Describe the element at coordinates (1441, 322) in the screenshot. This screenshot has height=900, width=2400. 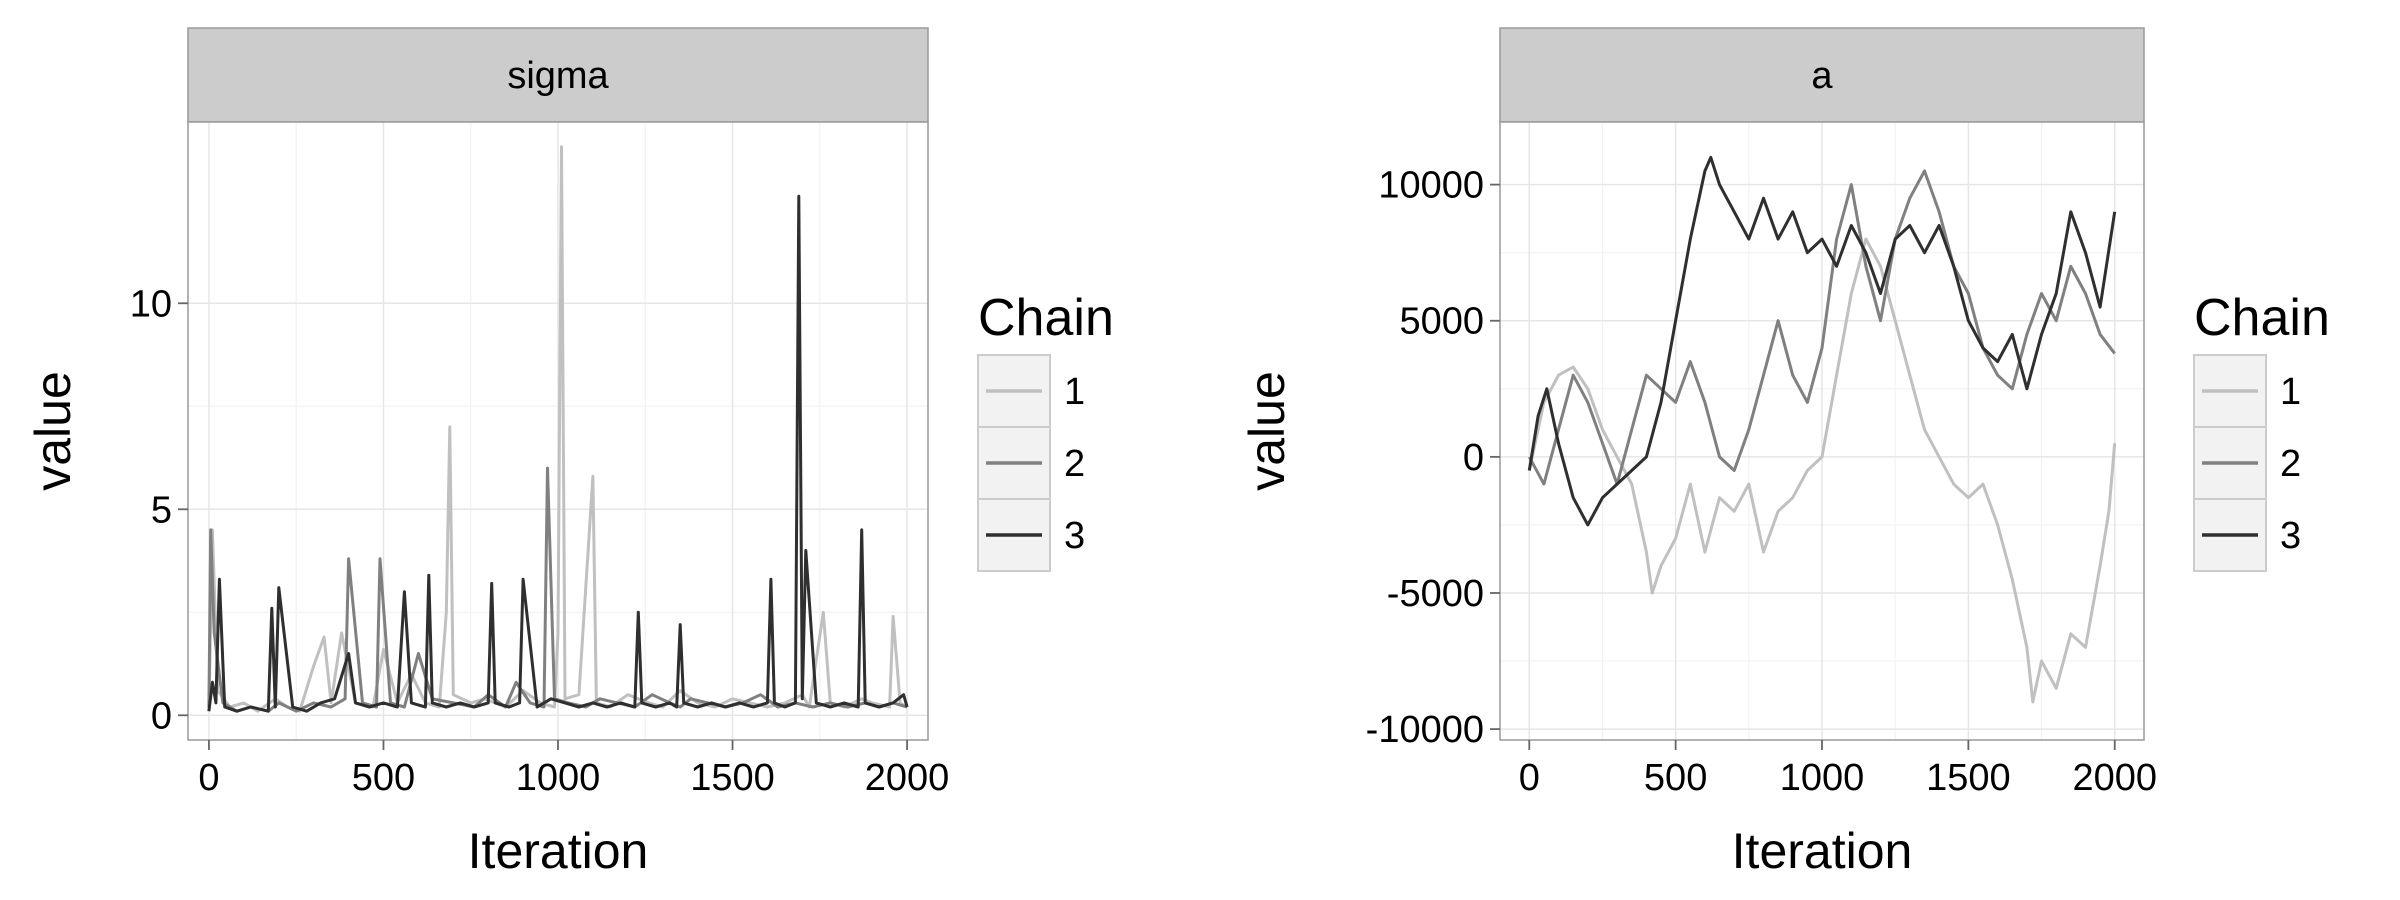
I see `y-tick-label: 5000` at that location.